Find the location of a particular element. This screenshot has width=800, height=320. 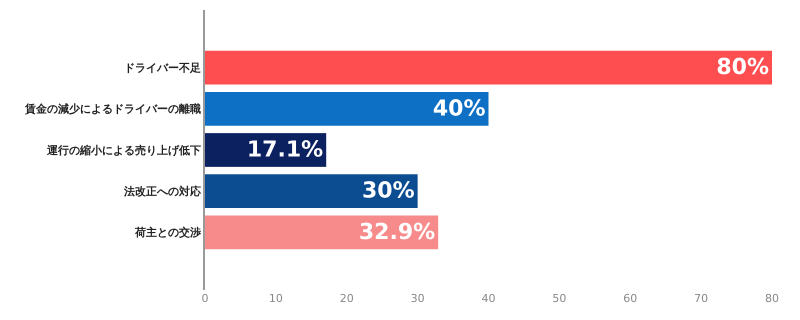

data-label: 17.1% is located at coordinates (285, 150).